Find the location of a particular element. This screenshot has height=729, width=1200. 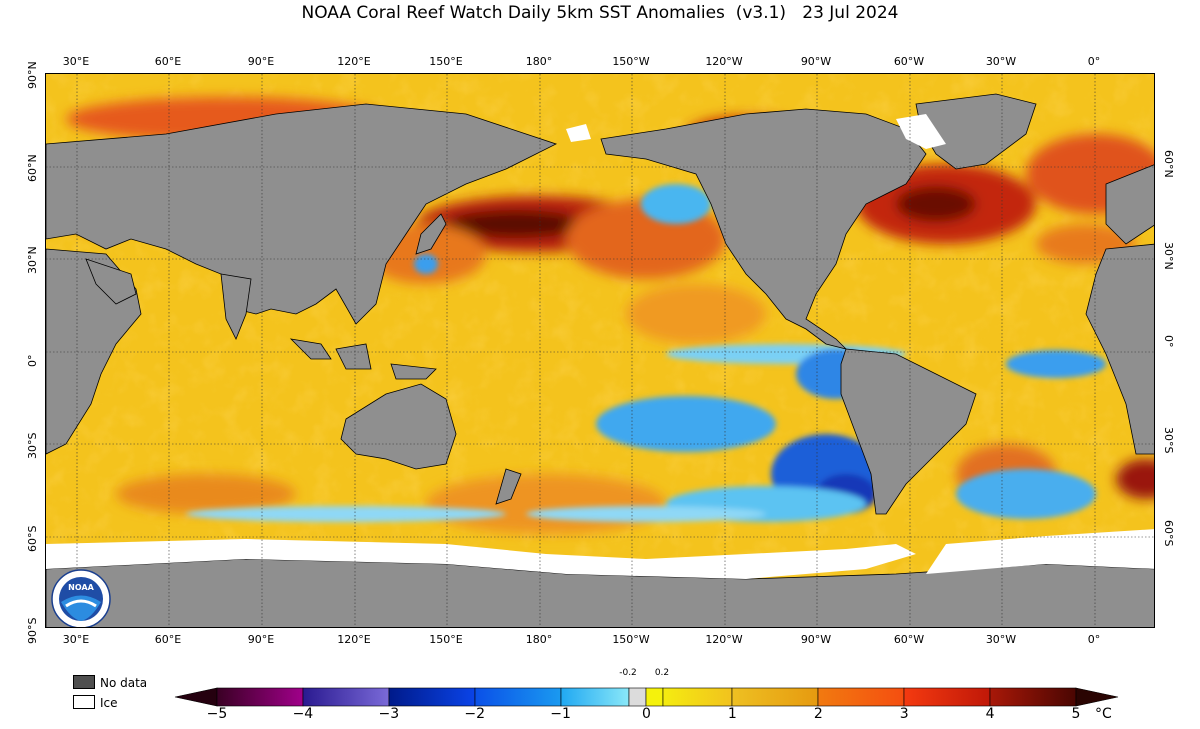

lon-label-top-2: 90°E is located at coordinates (261, 61).